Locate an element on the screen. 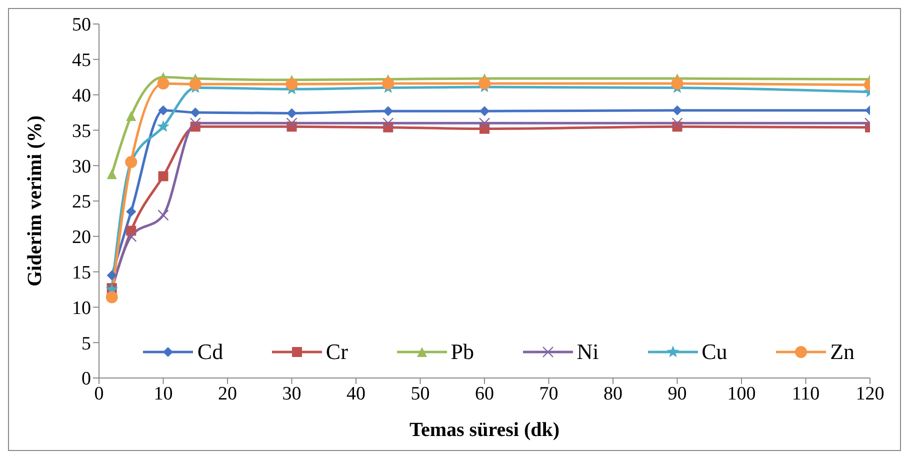  legend-label: Cu is located at coordinates (715, 352).